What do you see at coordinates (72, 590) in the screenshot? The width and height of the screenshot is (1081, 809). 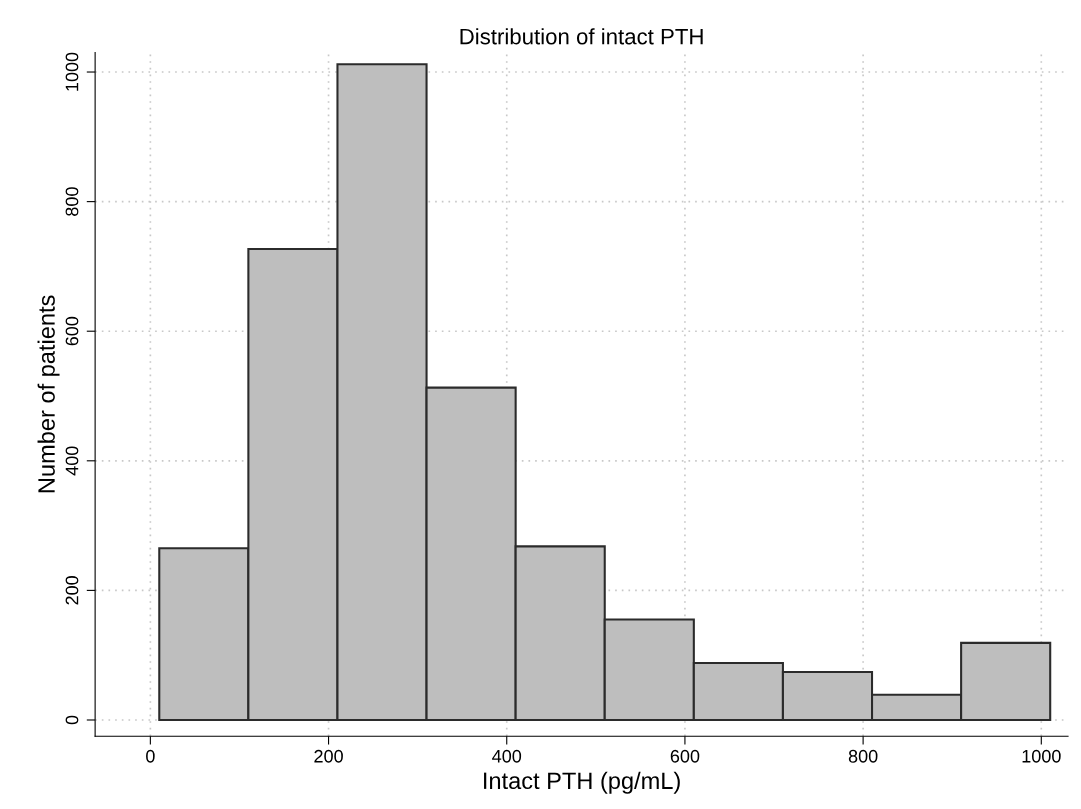 I see `y-tick-label: 200` at bounding box center [72, 590].